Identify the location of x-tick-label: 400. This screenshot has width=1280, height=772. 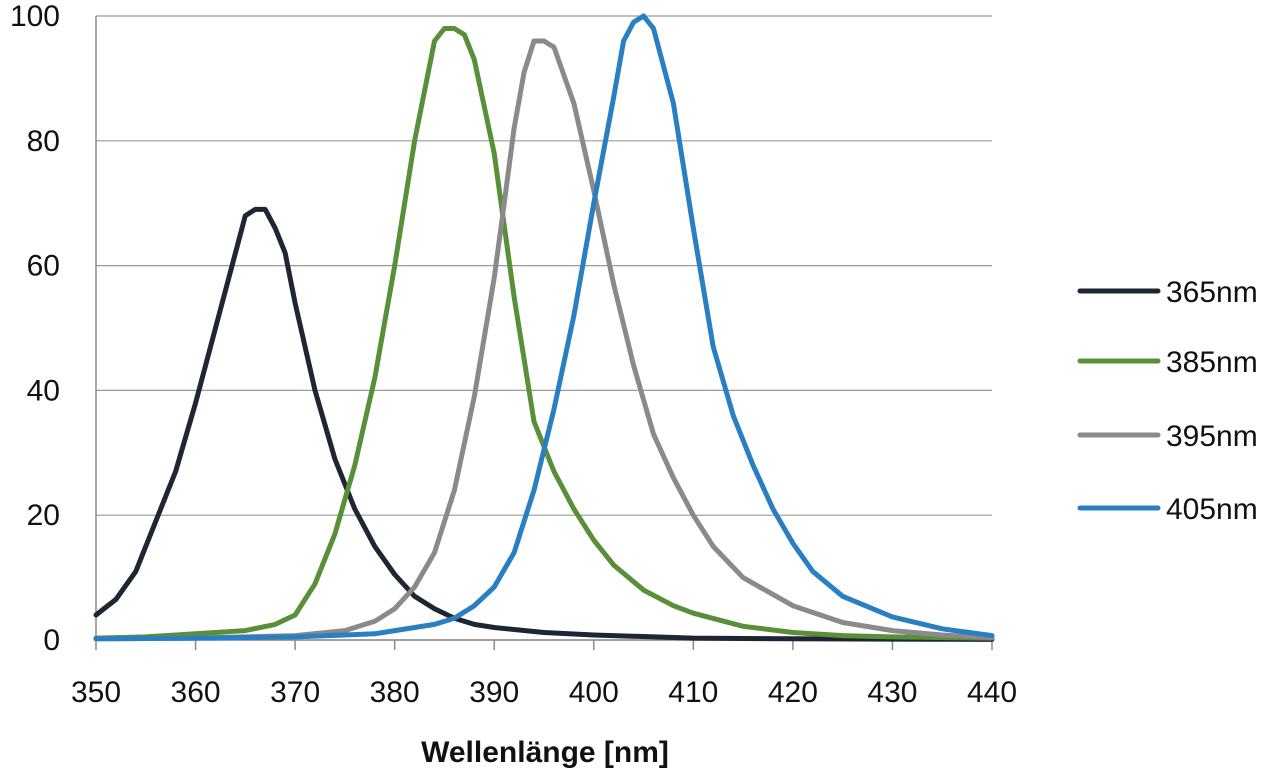
(594, 692).